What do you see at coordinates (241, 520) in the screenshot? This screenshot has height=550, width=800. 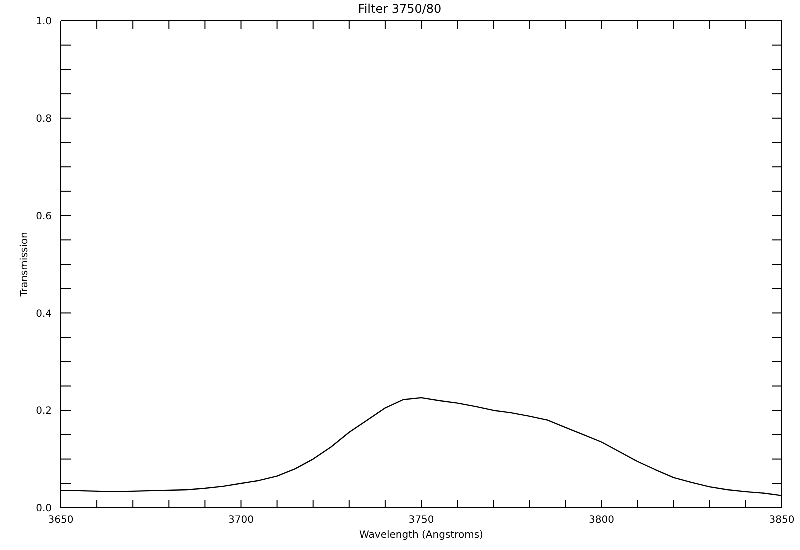 I see `x-tick-label: 3700` at bounding box center [241, 520].